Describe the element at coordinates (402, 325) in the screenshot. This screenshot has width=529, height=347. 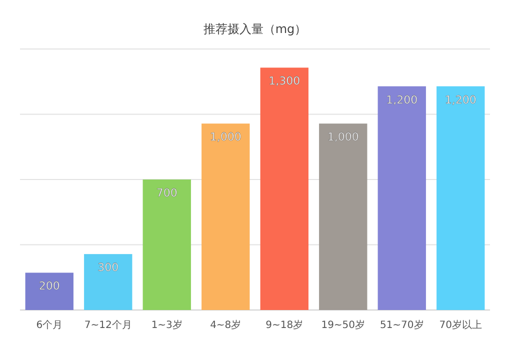
I see `x-tick-label: 51~70岁` at that location.